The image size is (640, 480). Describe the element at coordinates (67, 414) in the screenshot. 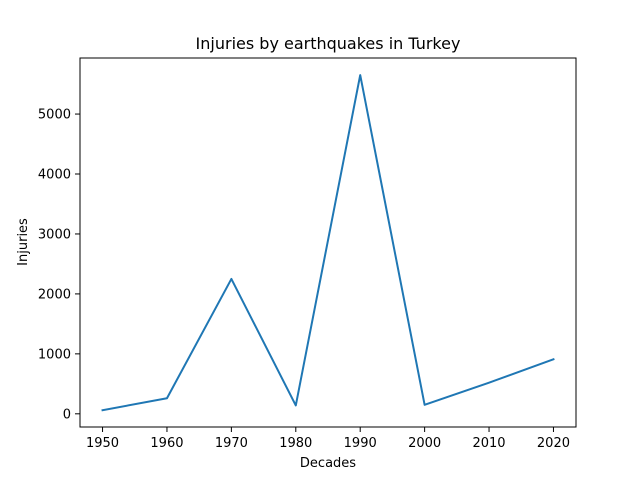

I see `y-tick-label: 0` at that location.